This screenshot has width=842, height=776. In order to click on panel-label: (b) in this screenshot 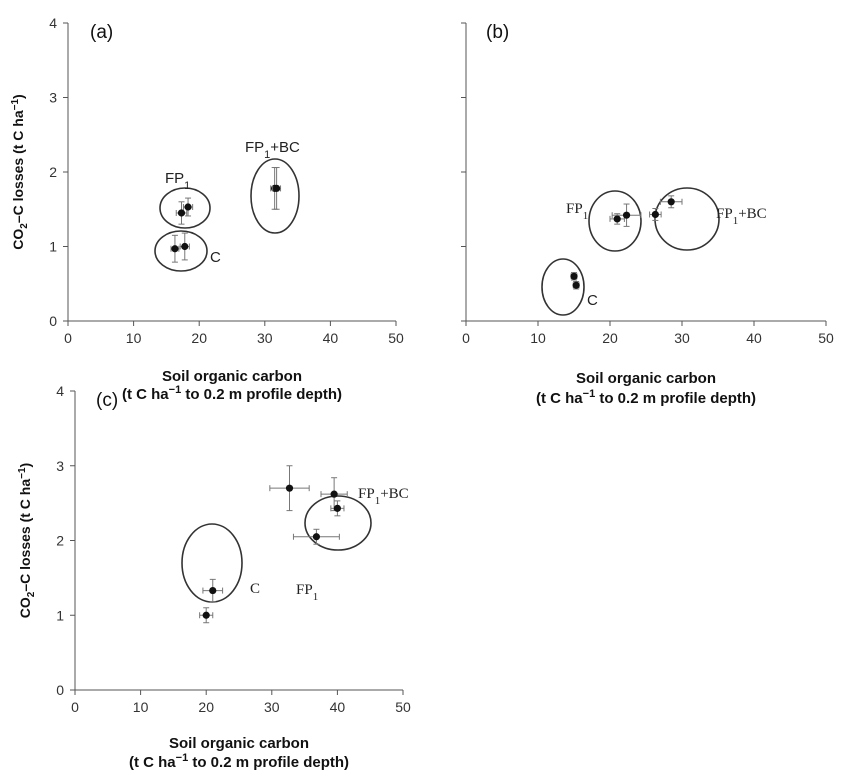, I will do `click(497, 32)`.